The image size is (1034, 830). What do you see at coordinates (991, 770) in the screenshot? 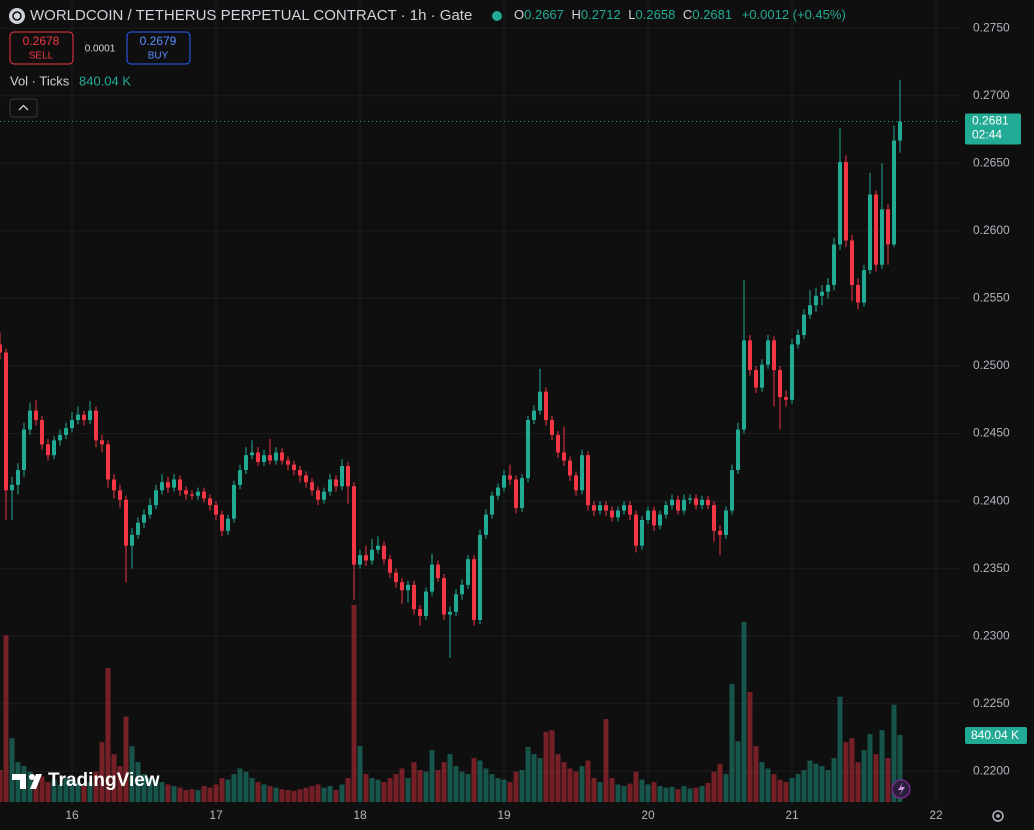
I see `y-tick-label: 0.2200` at bounding box center [991, 770].